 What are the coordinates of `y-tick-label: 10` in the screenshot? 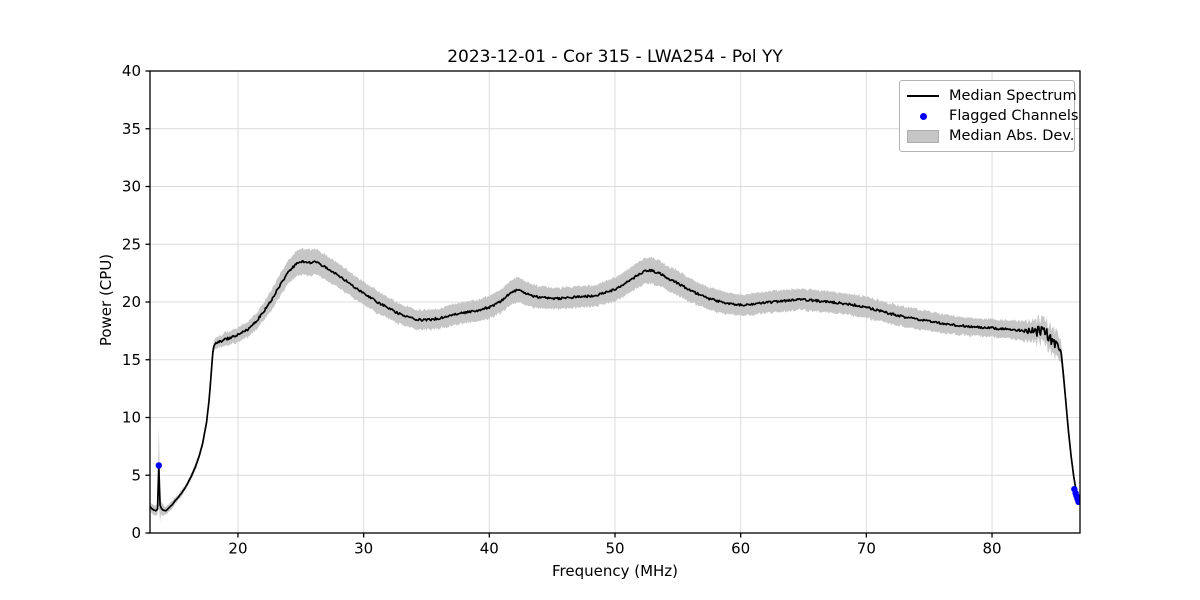 It's located at (131, 418).